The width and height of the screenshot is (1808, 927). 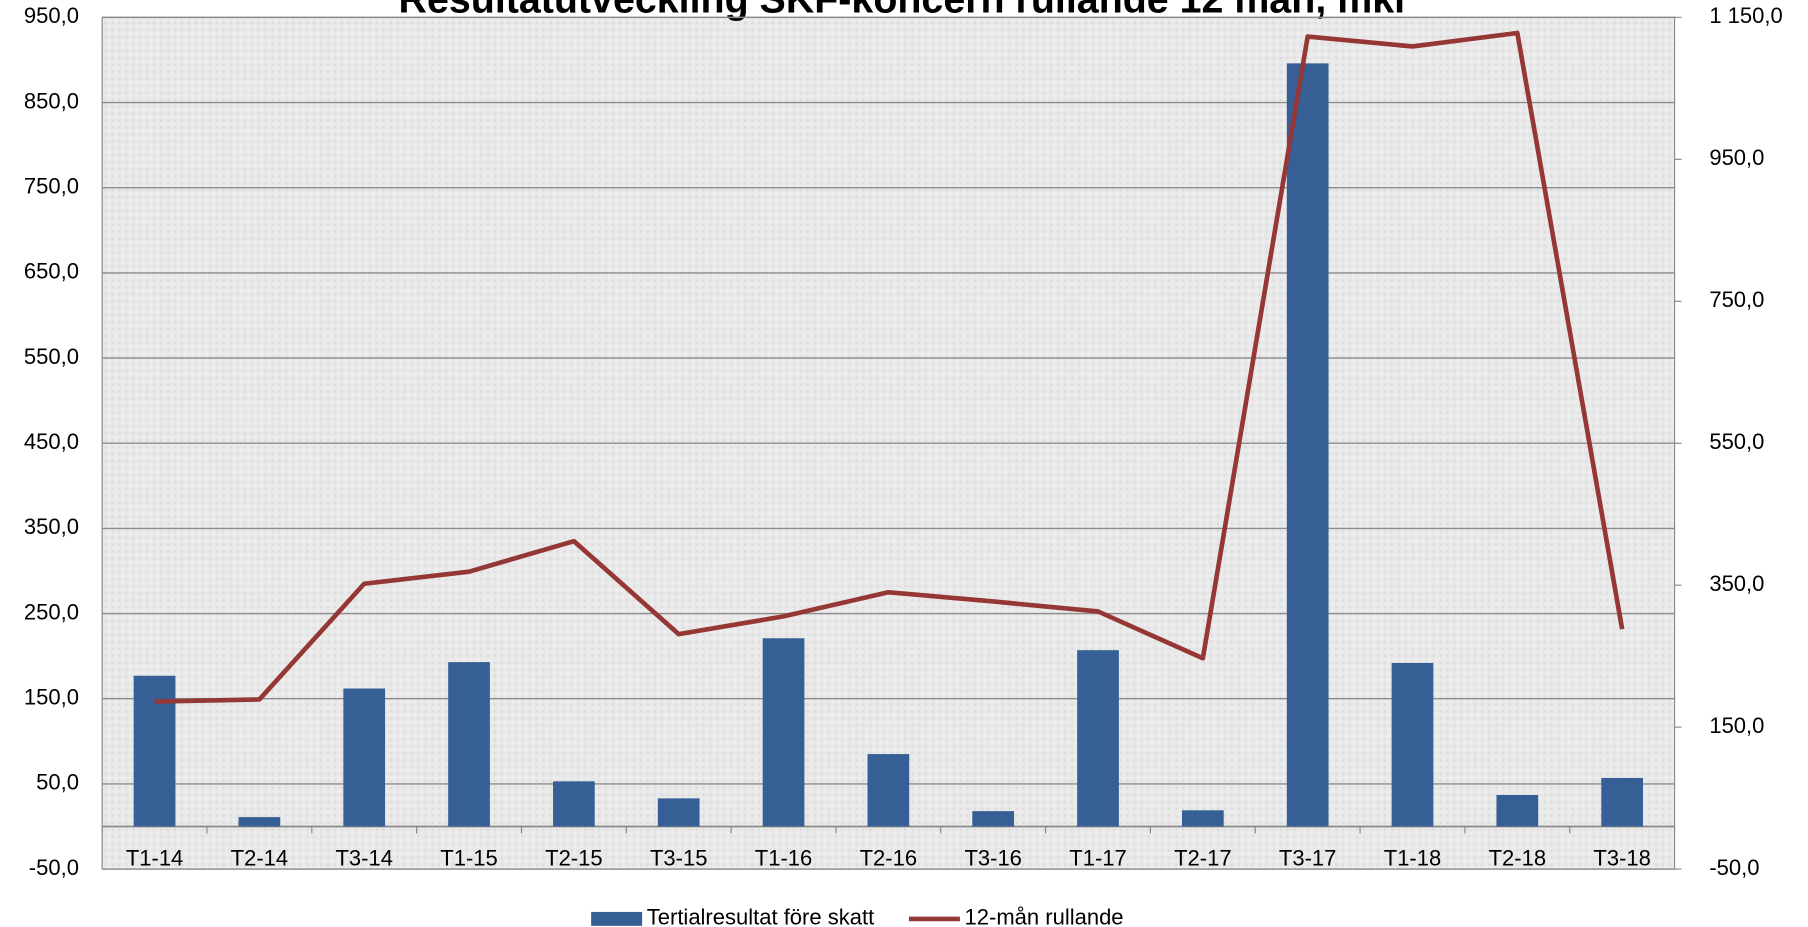 I want to click on legend-swatch, so click(x=617, y=918).